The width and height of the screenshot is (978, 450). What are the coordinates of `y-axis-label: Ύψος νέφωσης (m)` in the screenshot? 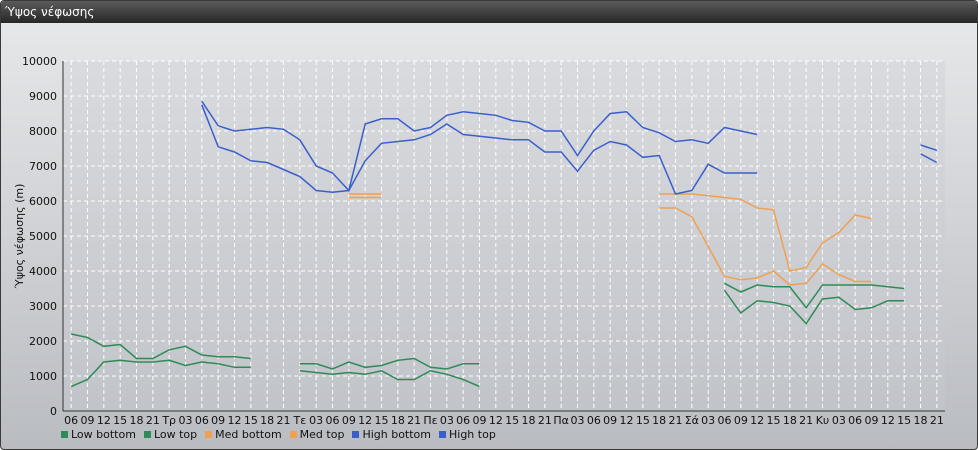 It's located at (19, 237).